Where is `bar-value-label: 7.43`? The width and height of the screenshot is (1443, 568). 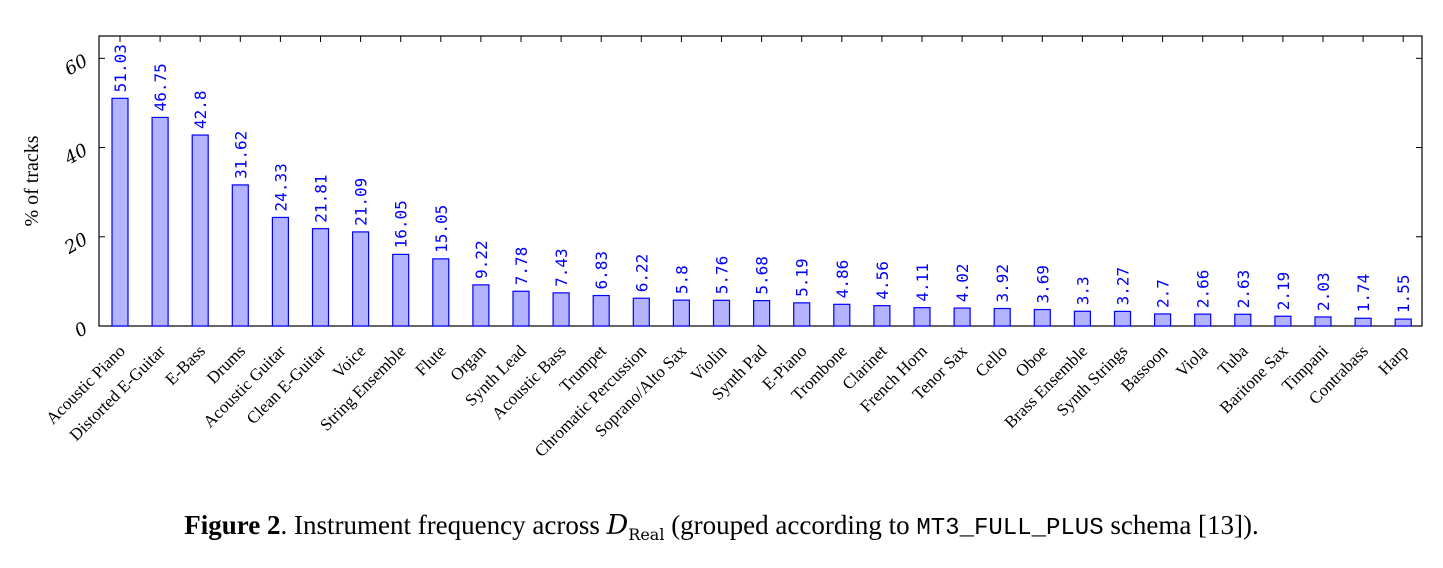
bar-value-label: 7.43 is located at coordinates (561, 267).